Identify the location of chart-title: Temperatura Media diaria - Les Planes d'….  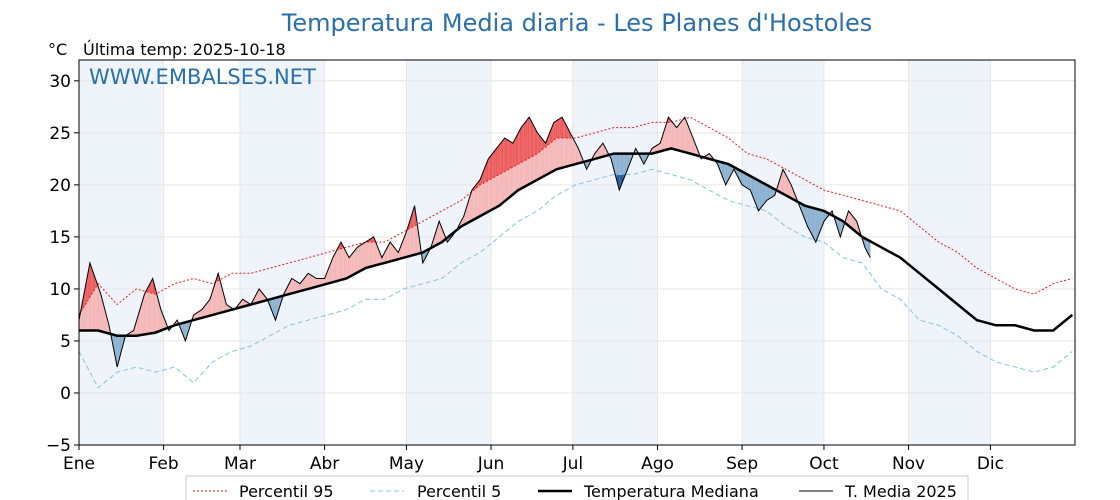
(577, 23).